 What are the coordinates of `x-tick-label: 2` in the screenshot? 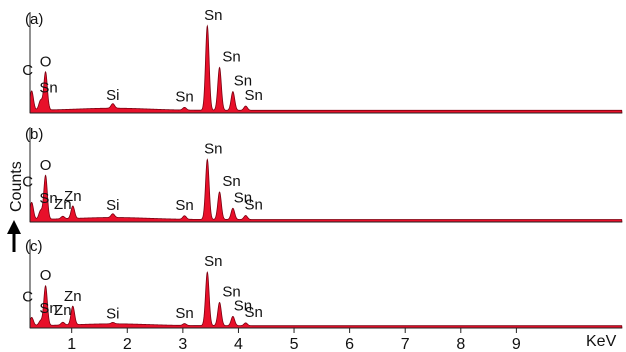 It's located at (127, 344).